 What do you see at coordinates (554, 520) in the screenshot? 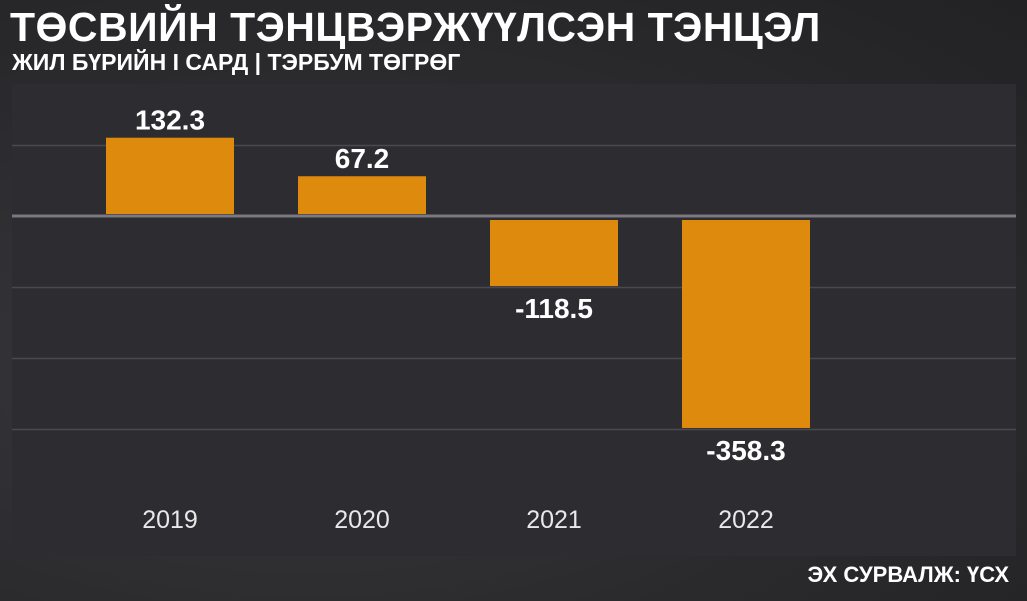
I see `x-tick-label-2021: 2021` at bounding box center [554, 520].